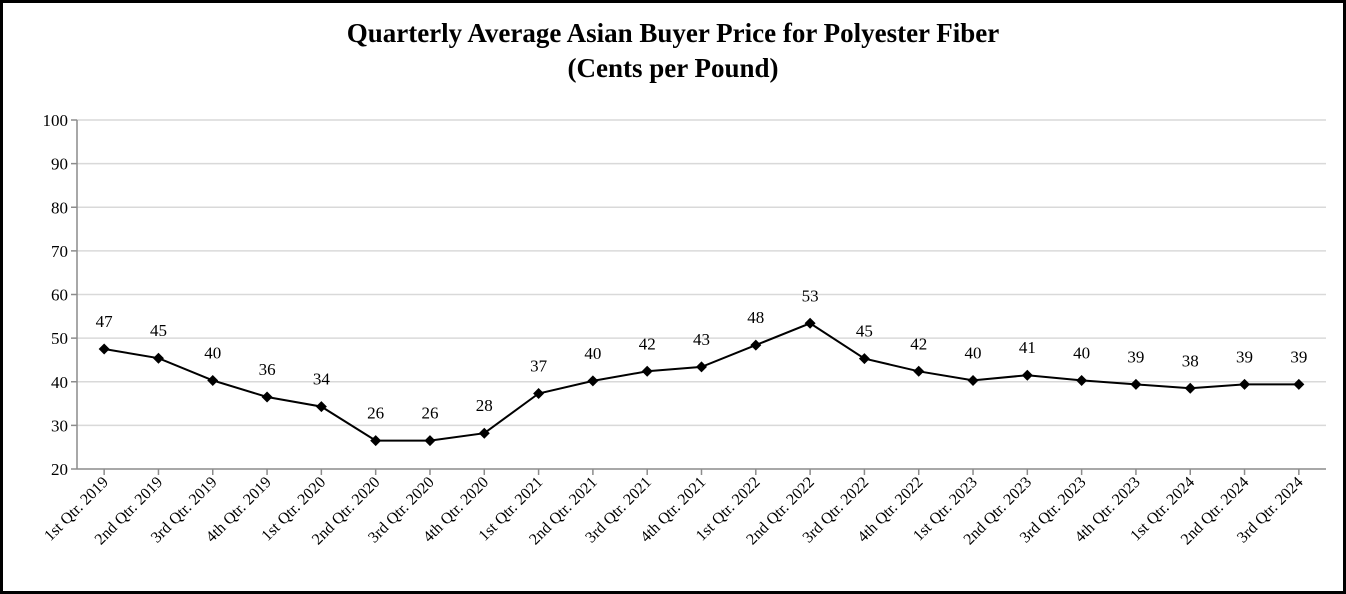 The image size is (1346, 594). What do you see at coordinates (1027, 347) in the screenshot?
I see `data-label: 41` at bounding box center [1027, 347].